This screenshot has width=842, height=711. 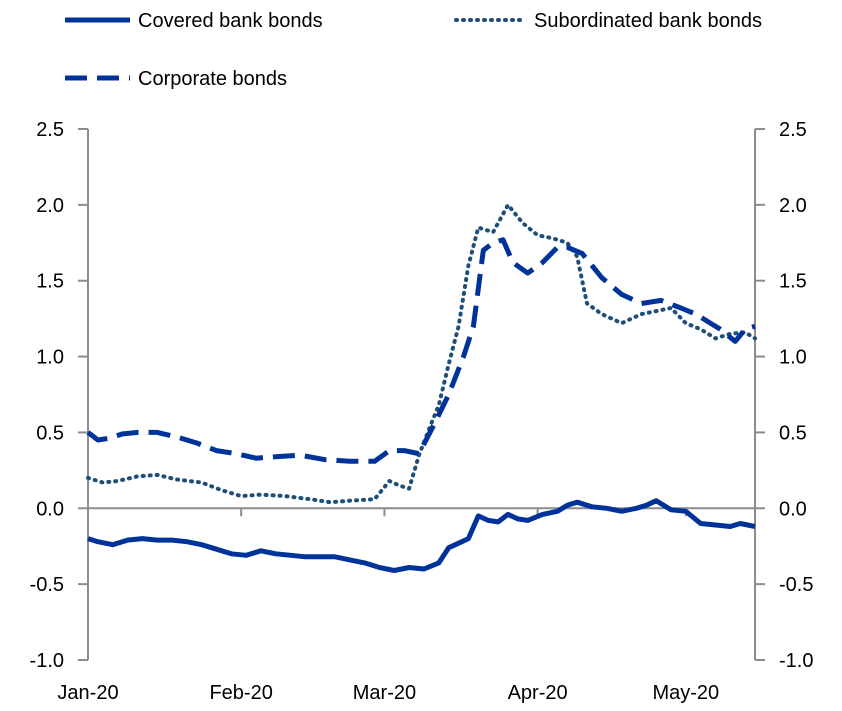 I want to click on legend-label-2: Corporate bonds, so click(x=212, y=79).